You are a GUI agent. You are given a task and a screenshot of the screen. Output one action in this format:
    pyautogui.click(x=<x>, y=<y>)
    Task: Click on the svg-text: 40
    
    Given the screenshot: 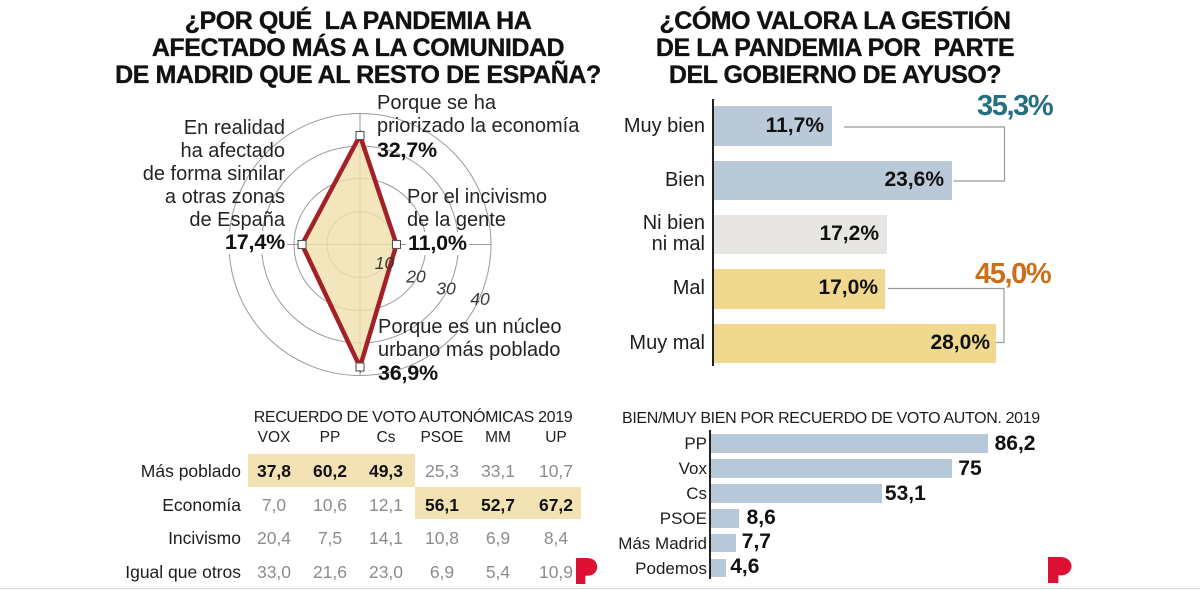 What is the action you would take?
    pyautogui.click(x=480, y=299)
    